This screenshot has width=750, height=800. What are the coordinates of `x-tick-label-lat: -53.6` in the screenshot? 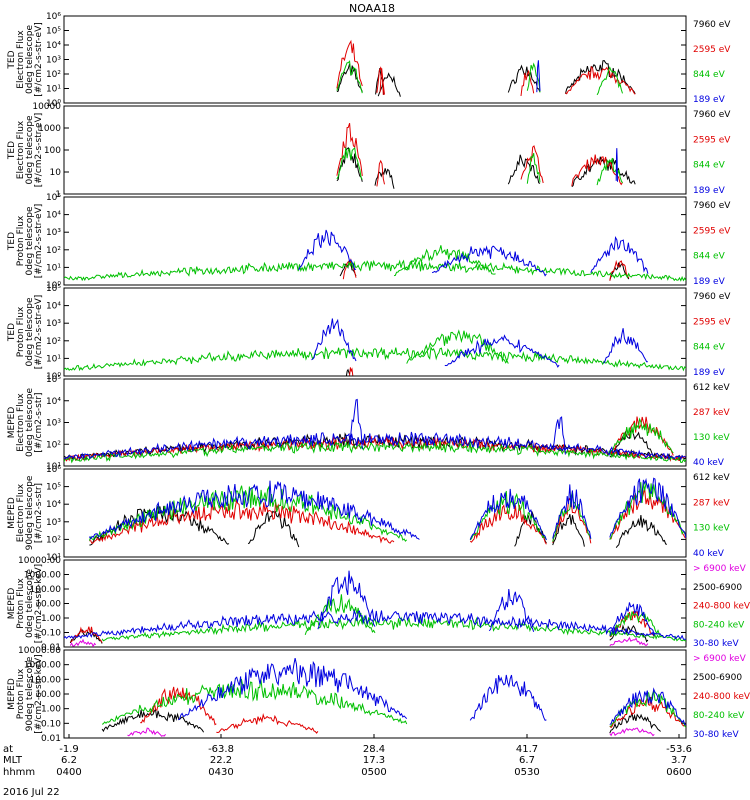 It's located at (679, 749).